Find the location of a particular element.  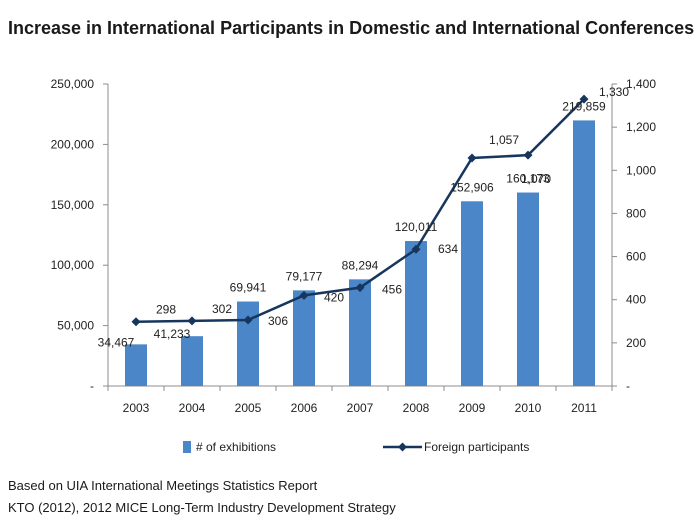

legend: # of exhibitions Foreign participants is located at coordinates (356, 447).